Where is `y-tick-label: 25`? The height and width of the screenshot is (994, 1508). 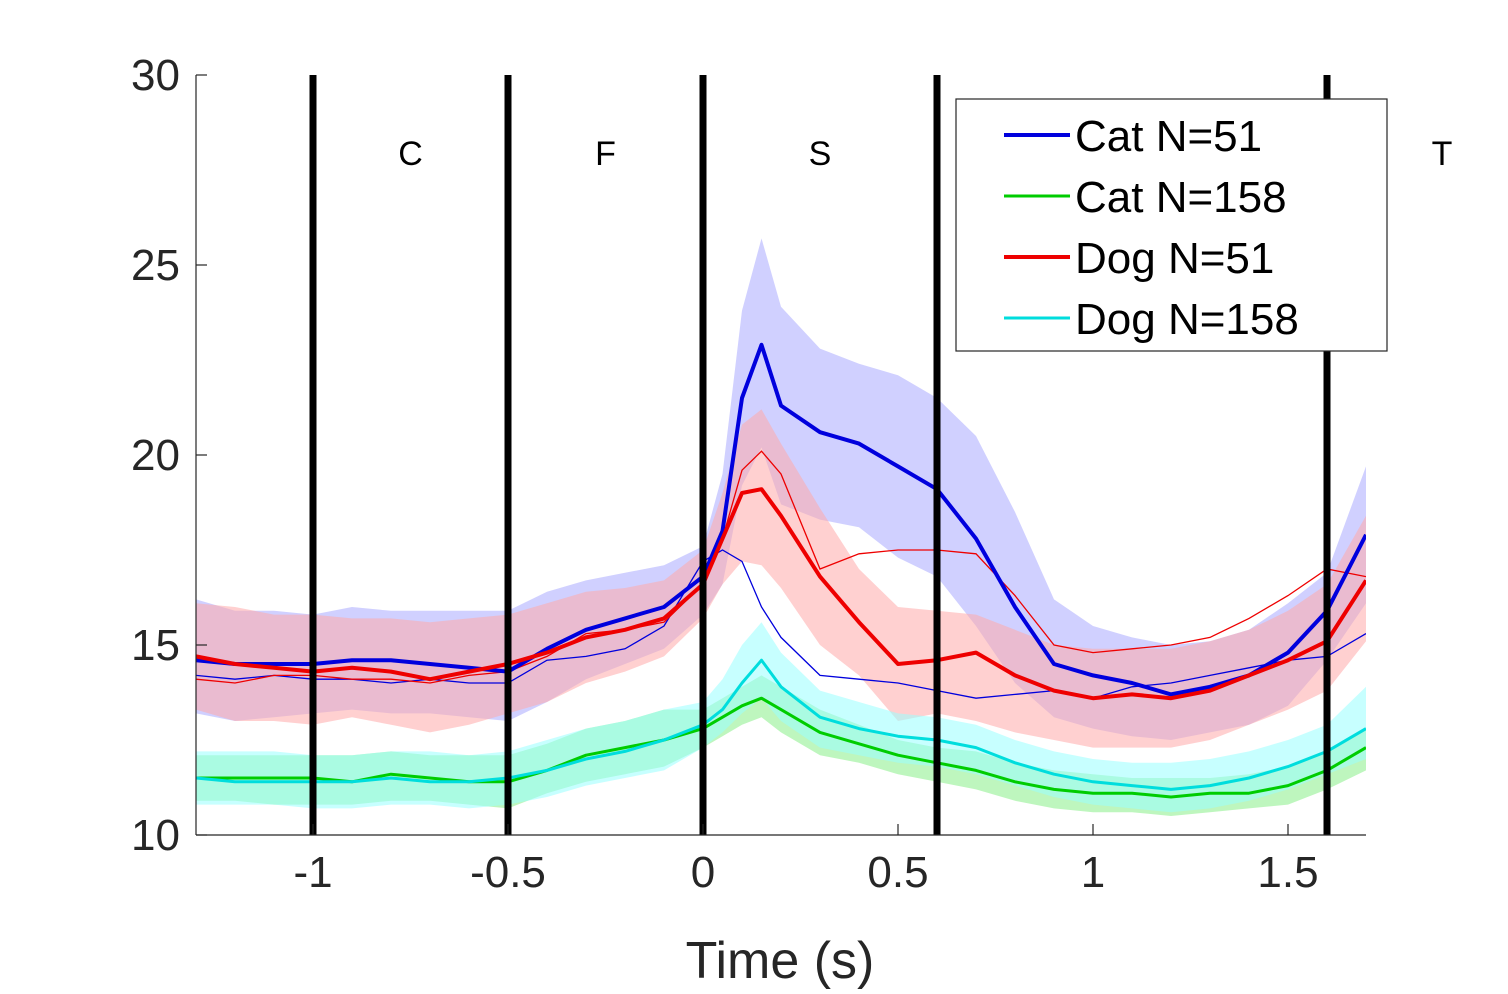 y-tick-label: 25 is located at coordinates (155, 265).